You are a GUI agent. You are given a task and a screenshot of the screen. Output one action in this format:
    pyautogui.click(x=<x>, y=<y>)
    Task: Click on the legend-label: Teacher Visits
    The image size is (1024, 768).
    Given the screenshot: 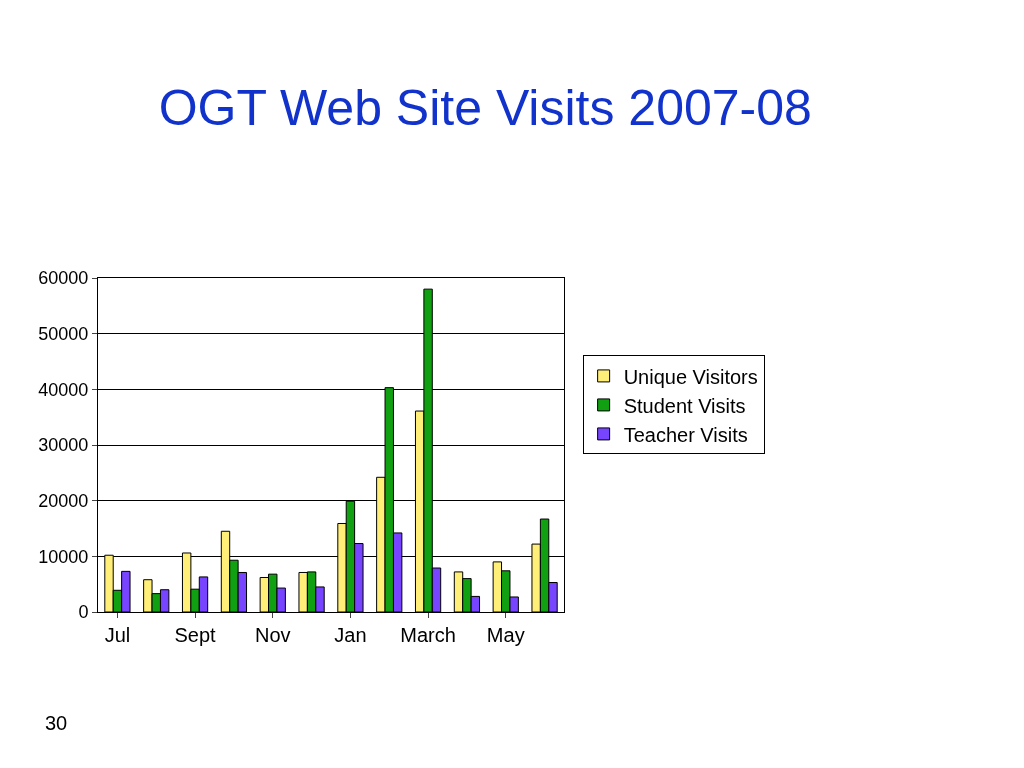 What is the action you would take?
    pyautogui.click(x=685, y=434)
    